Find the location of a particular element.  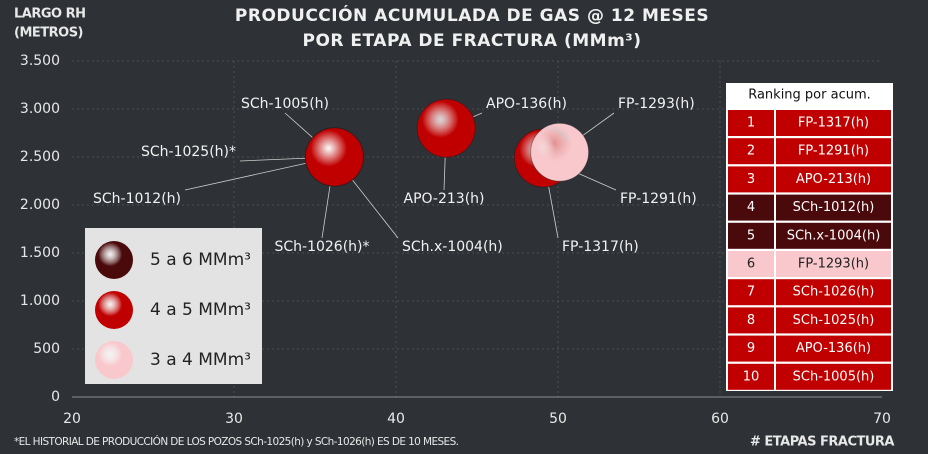

rank-number: 7 is located at coordinates (751, 292).